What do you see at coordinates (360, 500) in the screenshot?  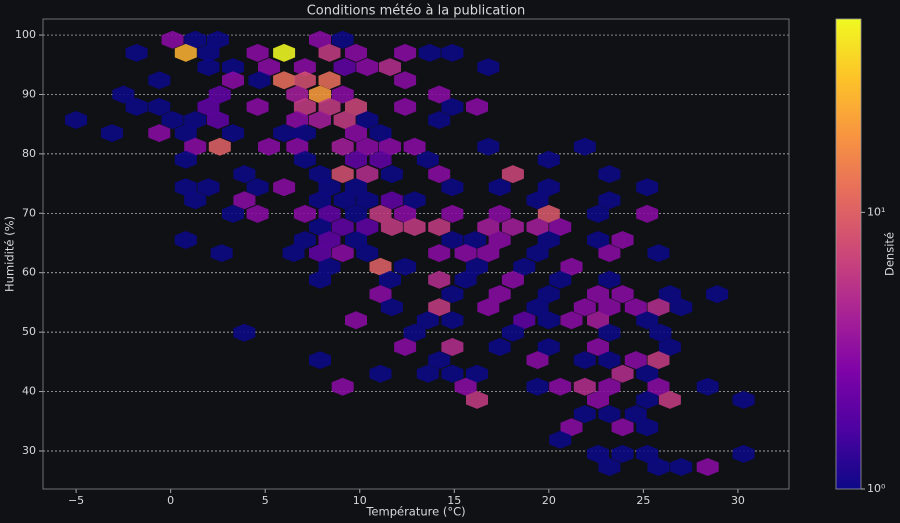 I see `x-tick-label: 10` at bounding box center [360, 500].